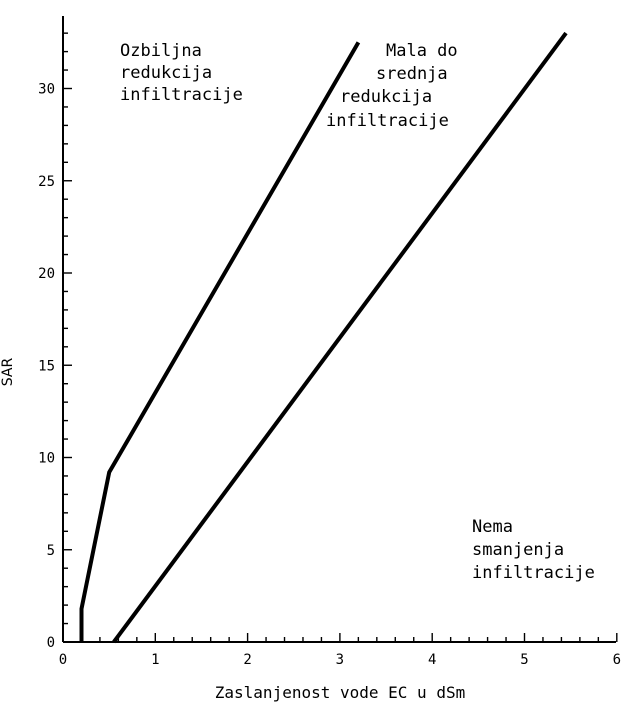 The height and width of the screenshot is (706, 621). Describe the element at coordinates (155, 660) in the screenshot. I see `x-tick-label: 1` at that location.